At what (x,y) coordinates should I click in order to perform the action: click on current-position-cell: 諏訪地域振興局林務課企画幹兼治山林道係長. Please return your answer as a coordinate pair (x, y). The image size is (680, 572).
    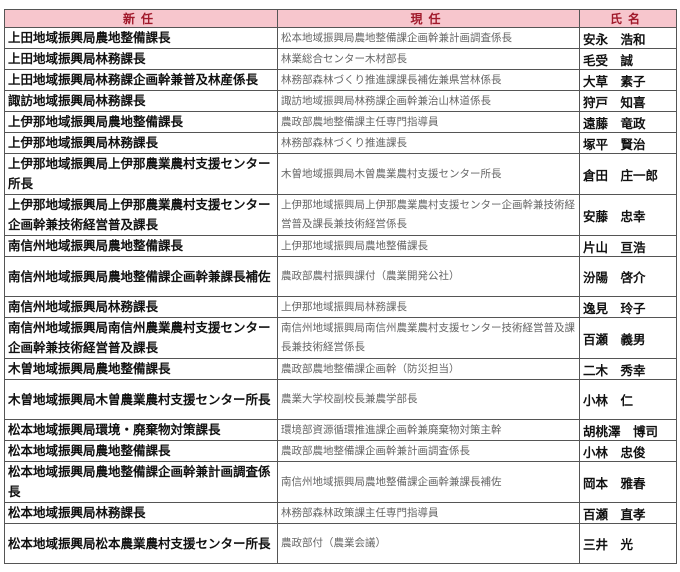
    Looking at the image, I should click on (428, 101).